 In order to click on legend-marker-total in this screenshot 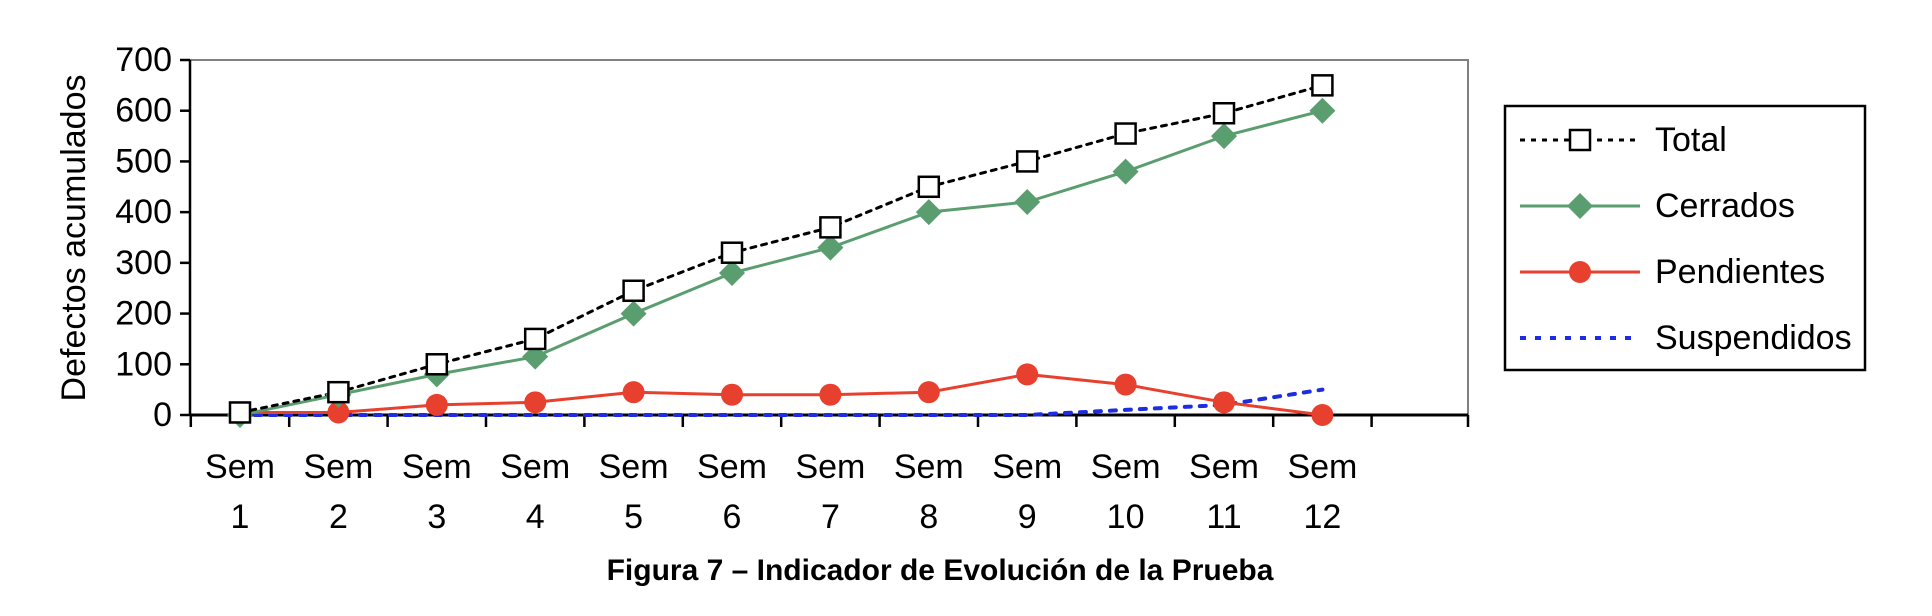, I will do `click(1580, 140)`.